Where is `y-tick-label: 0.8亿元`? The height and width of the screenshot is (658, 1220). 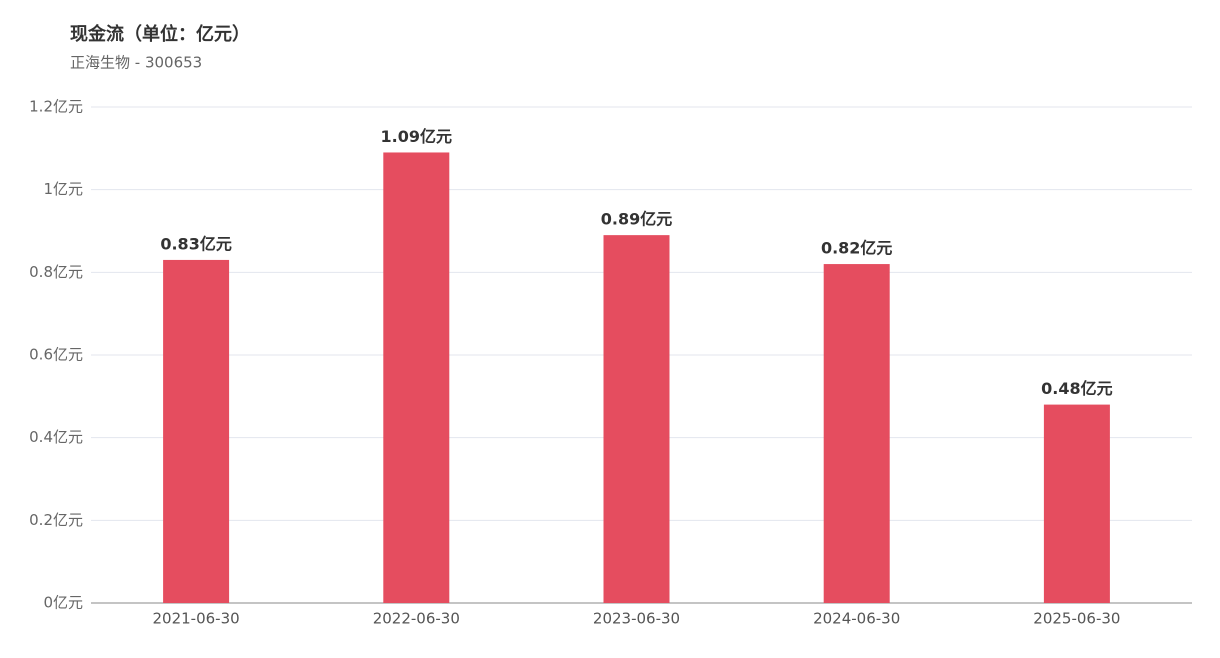
y-tick-label: 0.8亿元 is located at coordinates (56, 272).